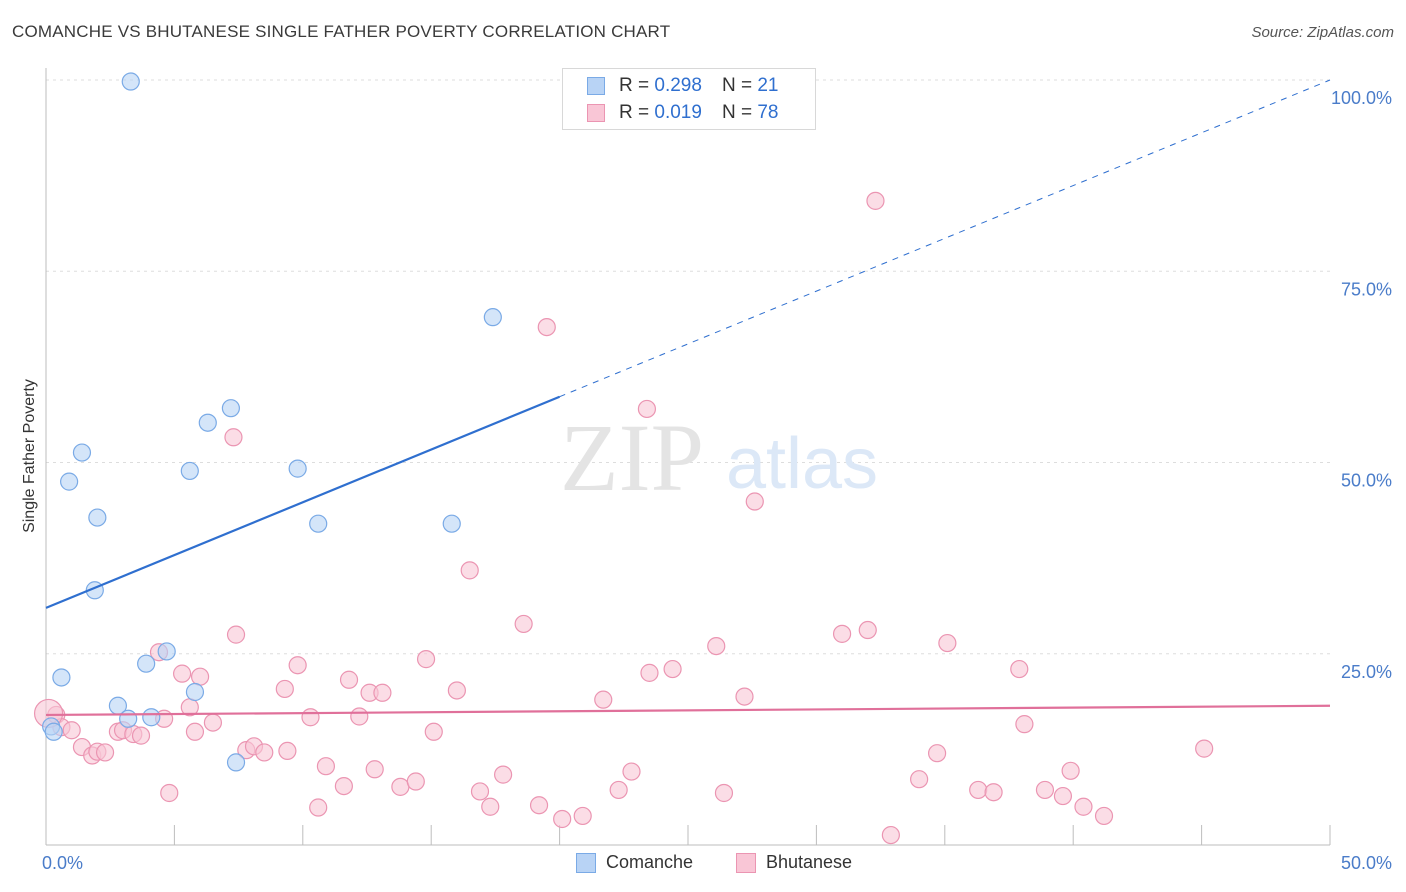  I want to click on series-legend: Comanche Bhutanese, so click(703, 864).